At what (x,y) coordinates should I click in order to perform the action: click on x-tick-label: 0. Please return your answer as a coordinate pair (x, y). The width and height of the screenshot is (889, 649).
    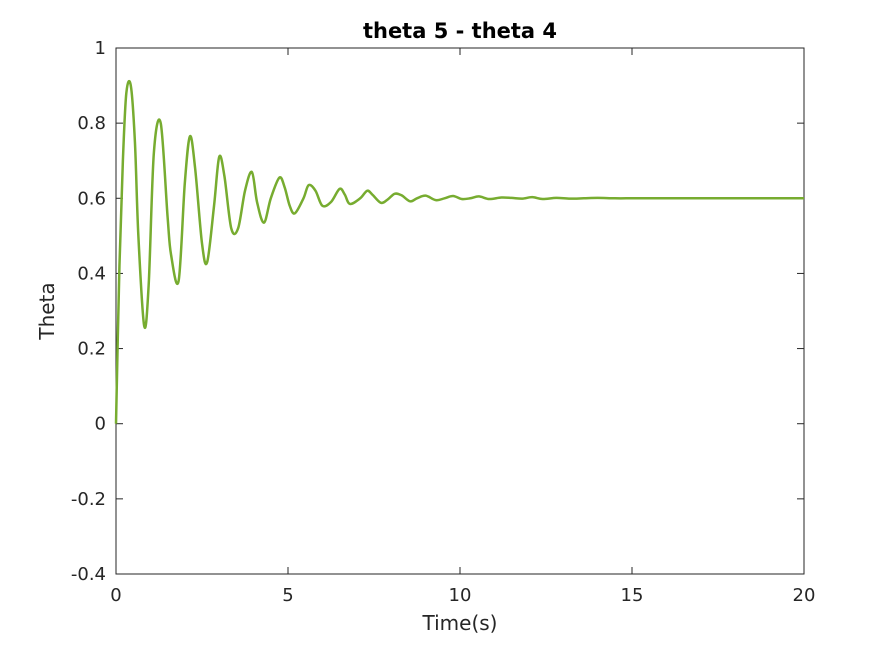
    Looking at the image, I should click on (115, 595).